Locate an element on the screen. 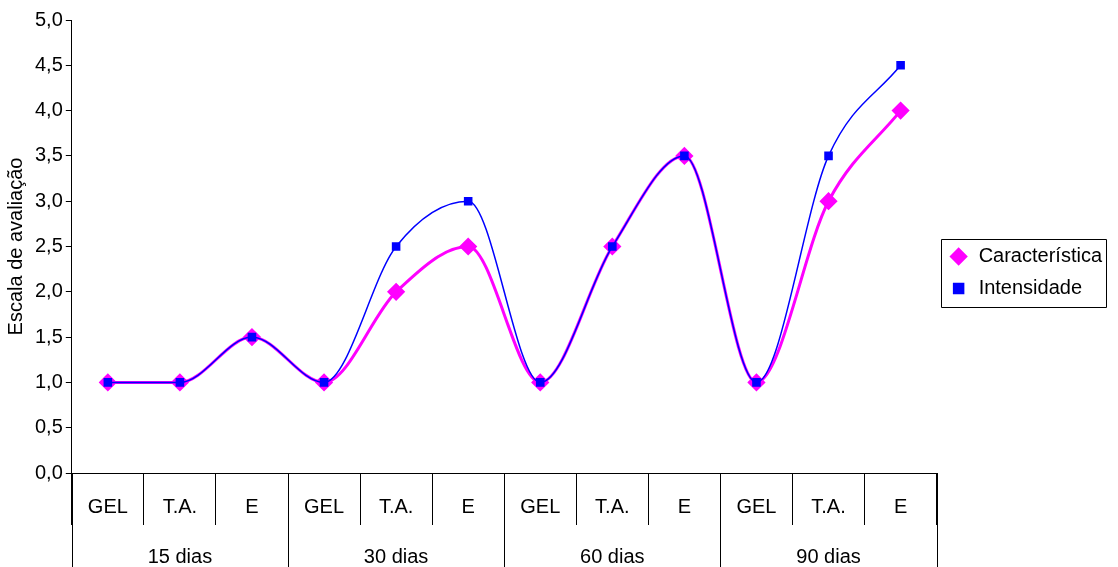 This screenshot has width=1118, height=567. y-tick-label: 4,0 is located at coordinates (48, 109).